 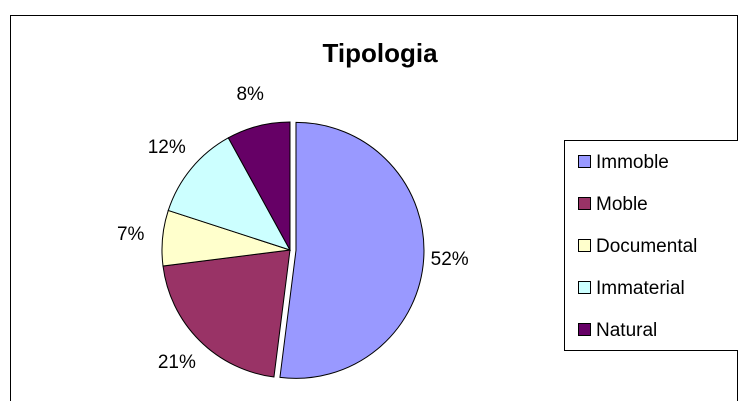 What do you see at coordinates (626, 330) in the screenshot?
I see `legend-label: Natural` at bounding box center [626, 330].